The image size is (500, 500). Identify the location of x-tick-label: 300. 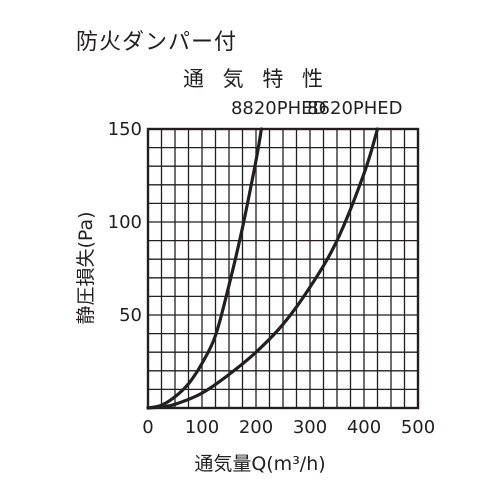
(310, 427).